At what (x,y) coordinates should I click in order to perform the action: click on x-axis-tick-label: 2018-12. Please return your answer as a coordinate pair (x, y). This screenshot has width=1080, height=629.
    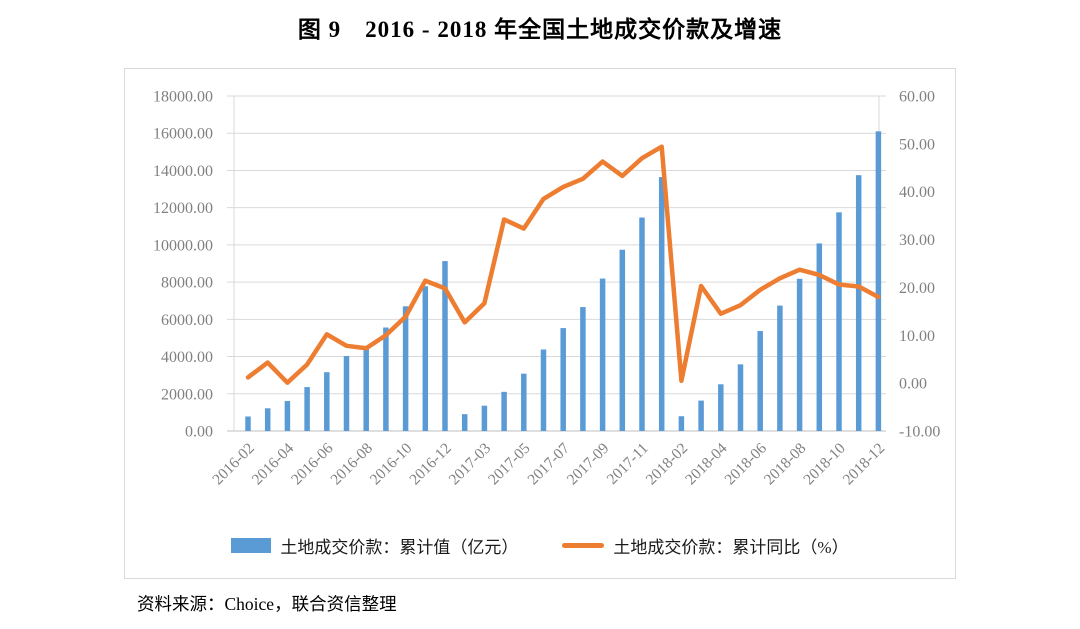
    Looking at the image, I should click on (864, 464).